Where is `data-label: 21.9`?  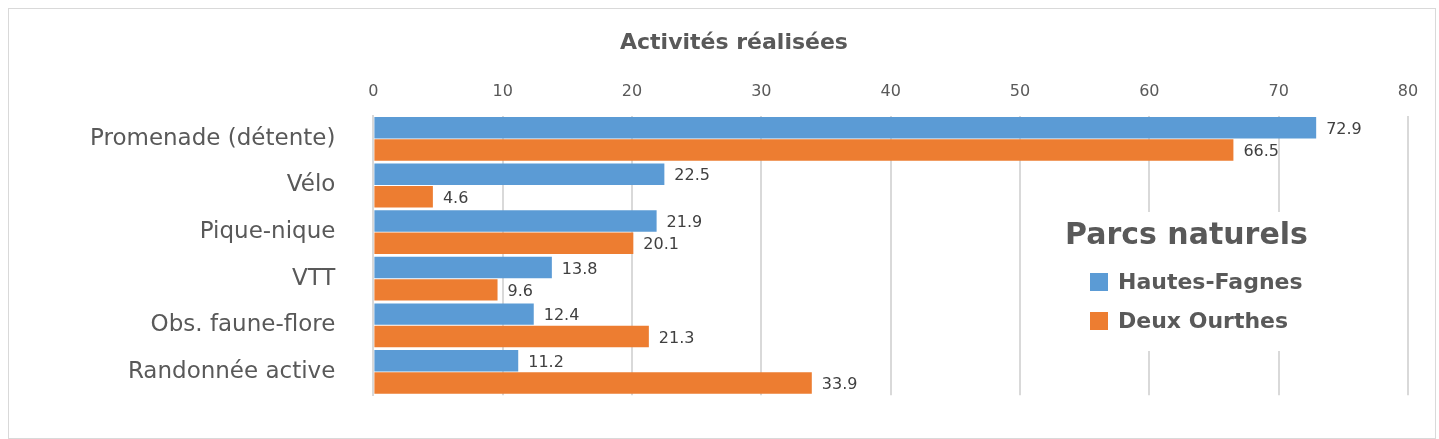
data-label: 21.9 is located at coordinates (684, 222).